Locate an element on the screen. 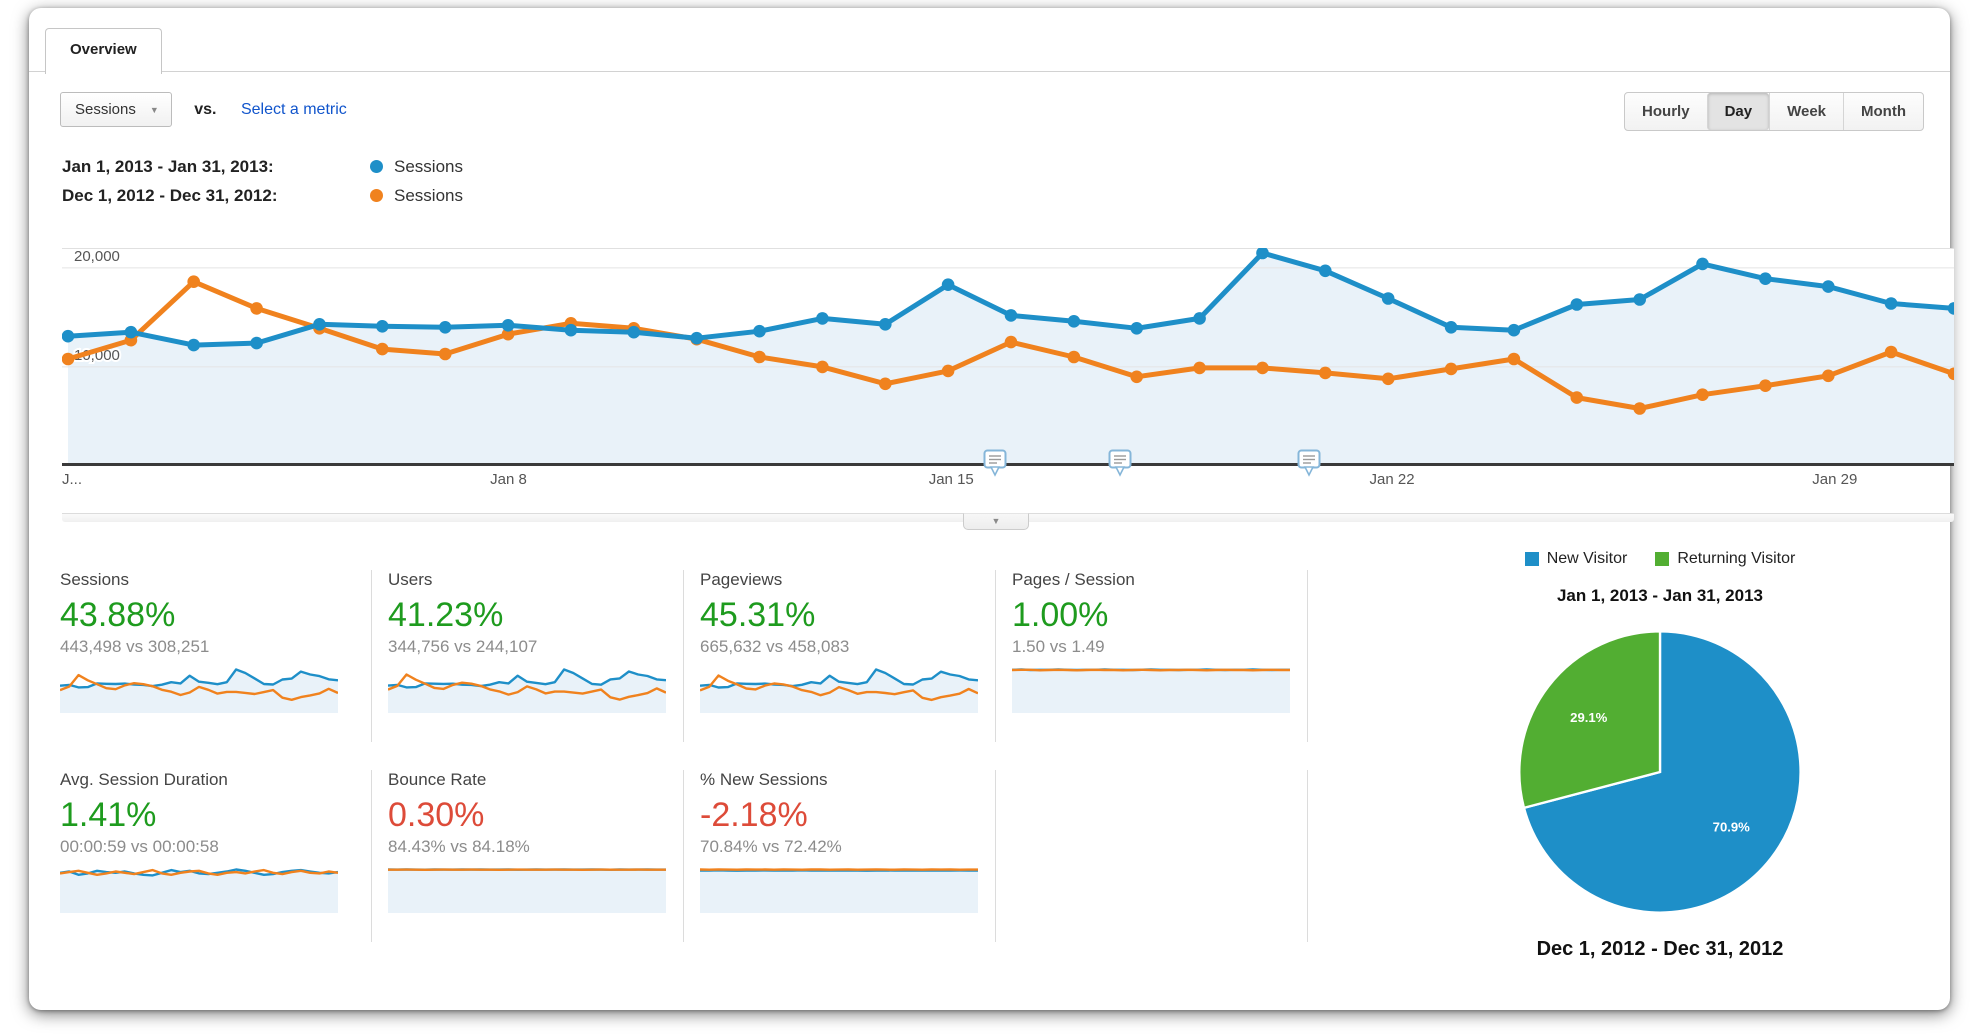 The width and height of the screenshot is (1978, 1036). metric-card-title: Users is located at coordinates (410, 579).